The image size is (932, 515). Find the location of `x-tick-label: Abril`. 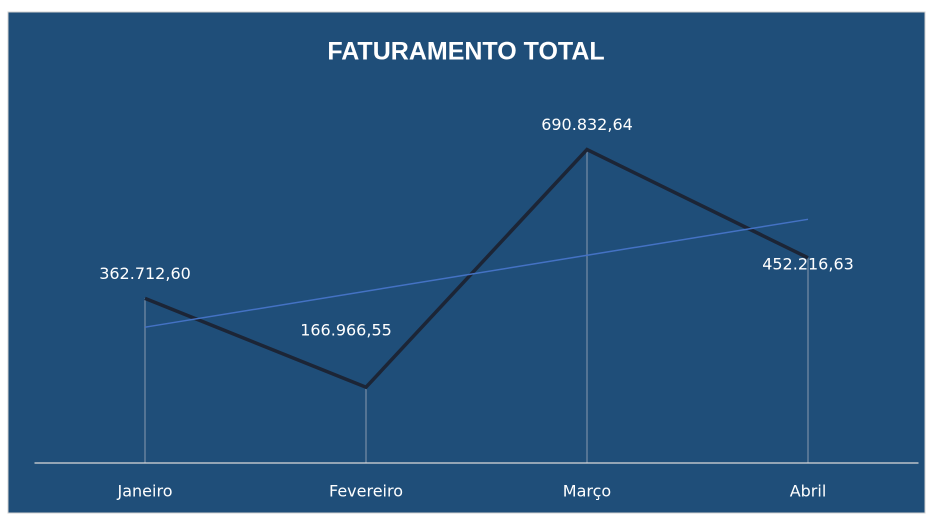

x-tick-label: Abril is located at coordinates (808, 491).